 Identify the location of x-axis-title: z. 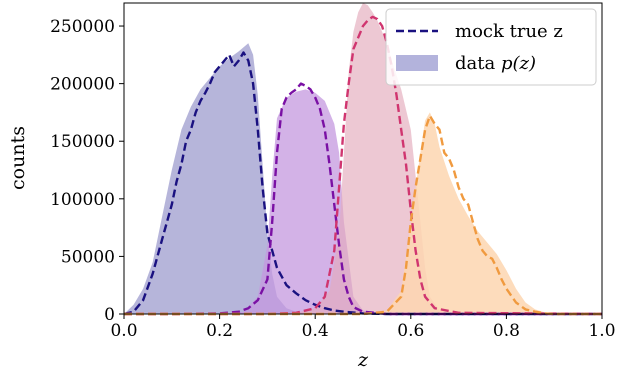
(363, 360).